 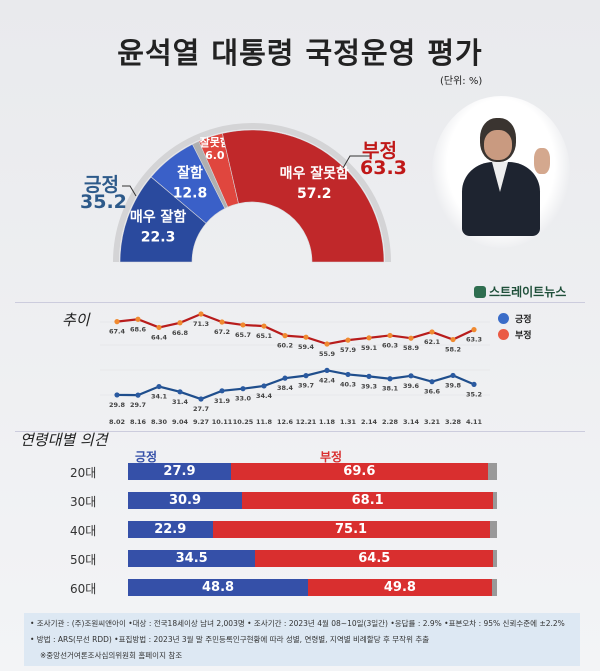 I want to click on data-label: 64.4, so click(x=159, y=337).